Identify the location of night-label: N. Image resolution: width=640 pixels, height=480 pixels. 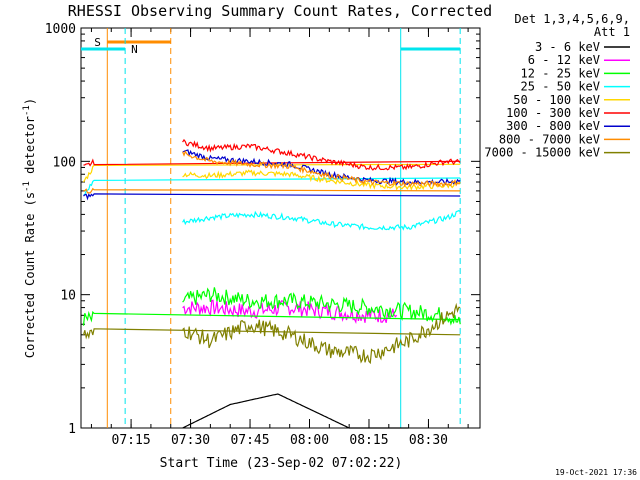
(134, 49).